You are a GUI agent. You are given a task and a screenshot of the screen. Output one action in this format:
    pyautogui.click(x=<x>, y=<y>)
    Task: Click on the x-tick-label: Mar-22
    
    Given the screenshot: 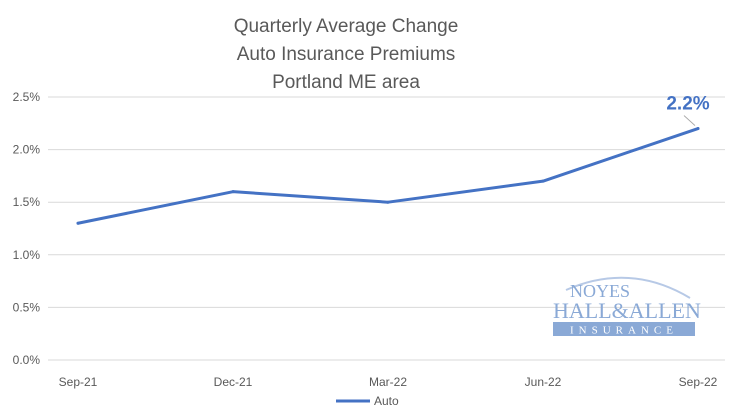 What is the action you would take?
    pyautogui.click(x=388, y=382)
    